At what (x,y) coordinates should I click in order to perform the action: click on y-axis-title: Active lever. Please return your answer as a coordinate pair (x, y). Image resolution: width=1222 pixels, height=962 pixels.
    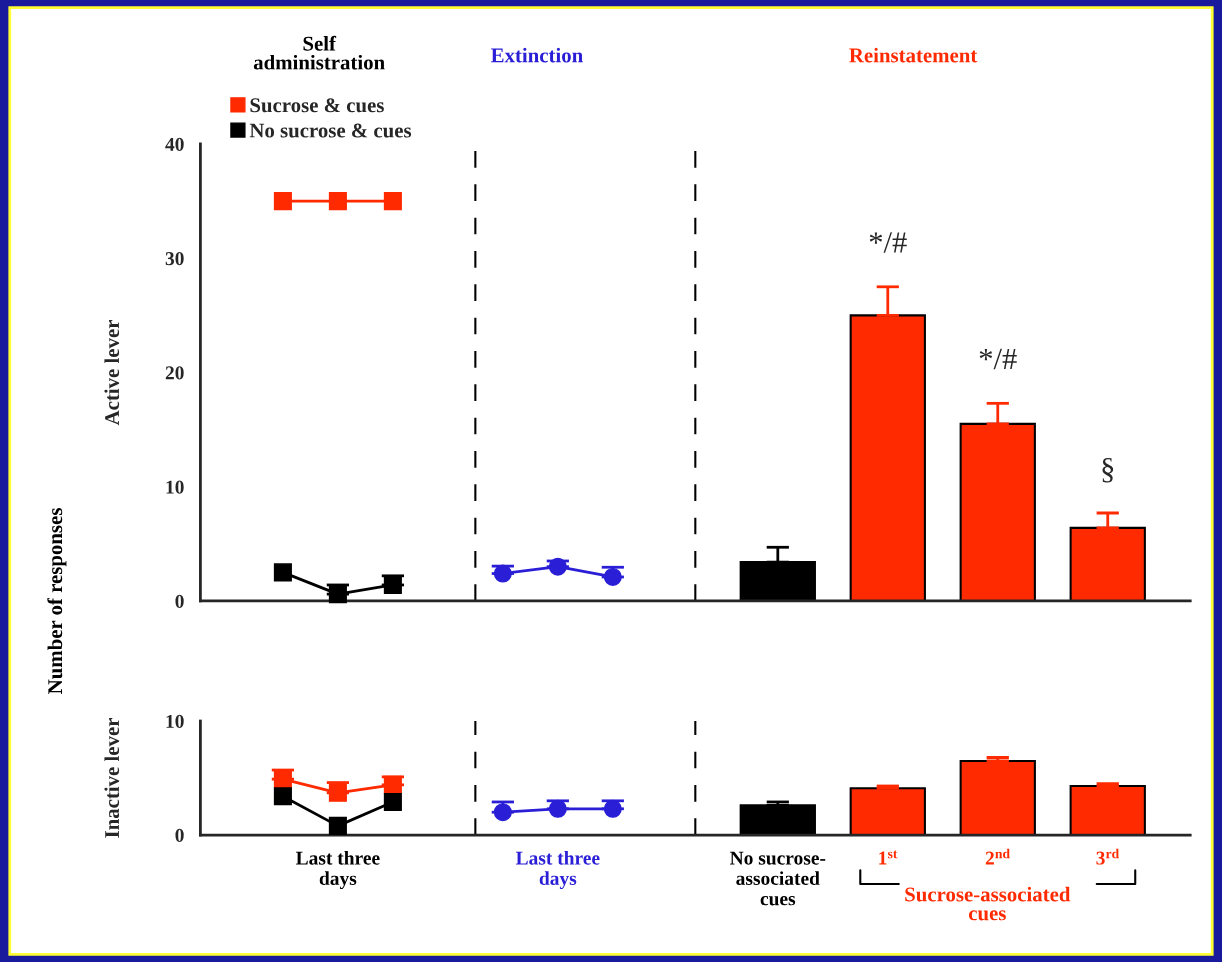
    Looking at the image, I should click on (112, 373).